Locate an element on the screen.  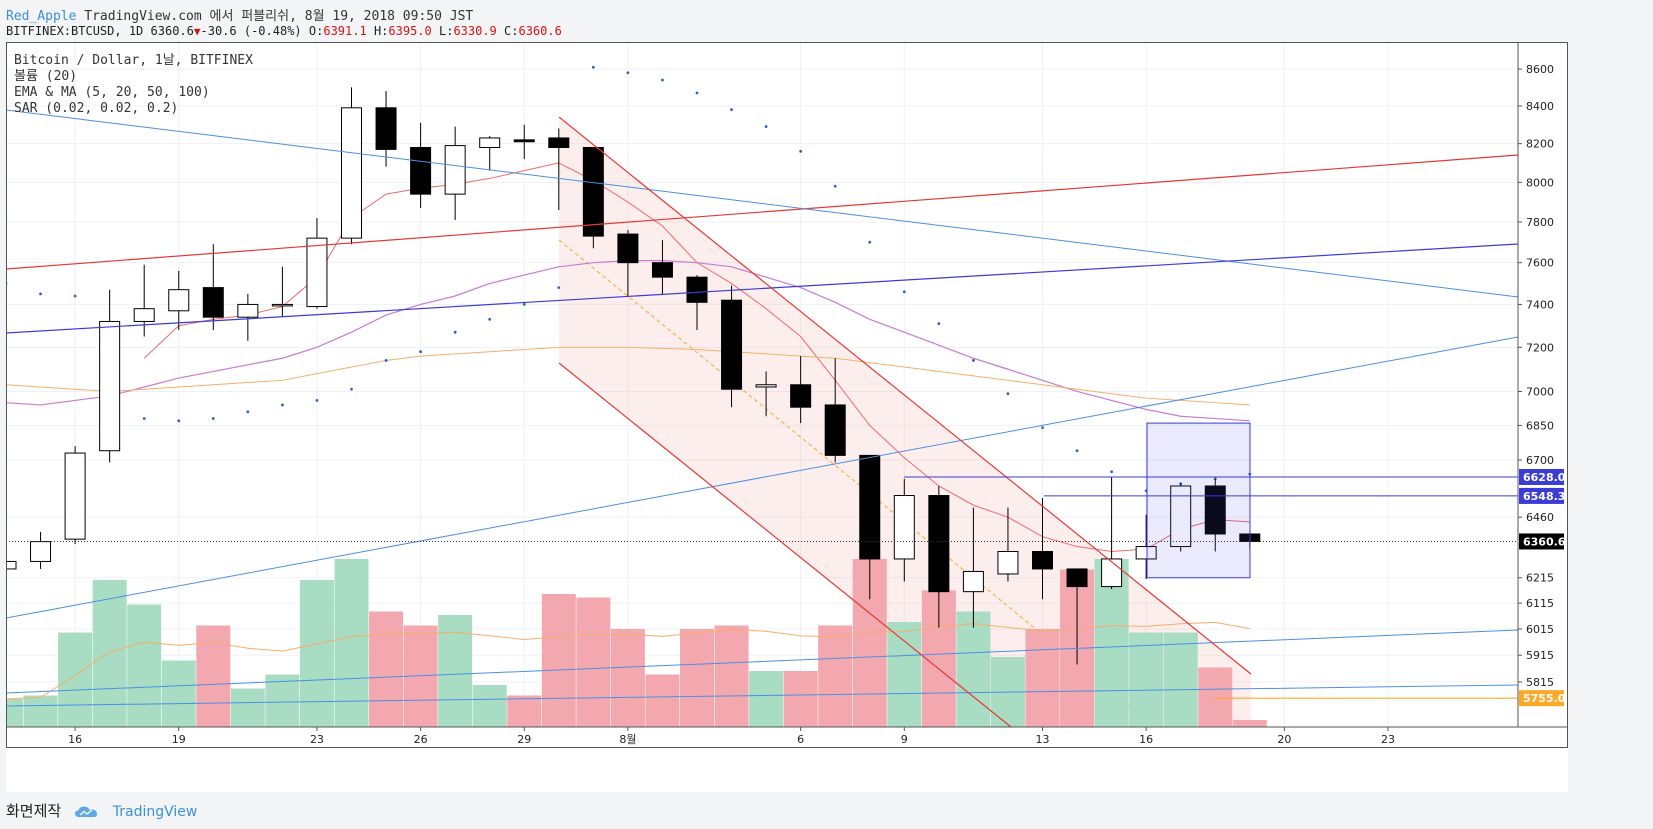
legend-volume: 볼륨 (20) is located at coordinates (45, 76).